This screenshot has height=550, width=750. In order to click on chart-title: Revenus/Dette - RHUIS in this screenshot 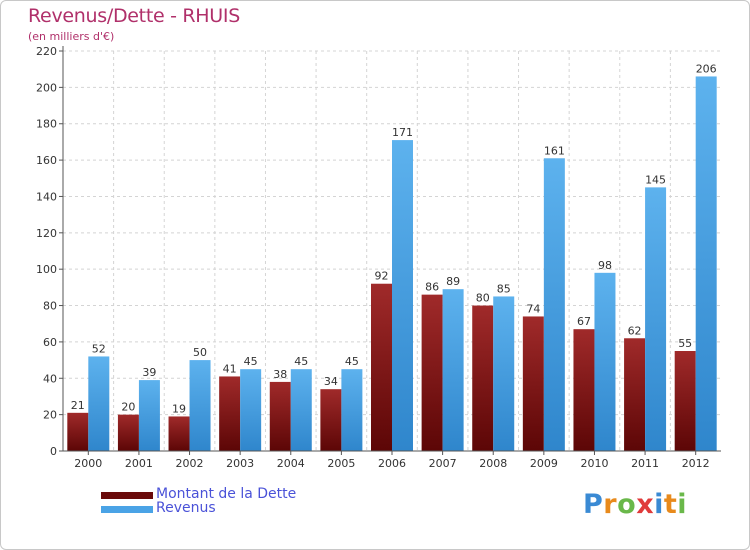, I will do `click(134, 16)`.